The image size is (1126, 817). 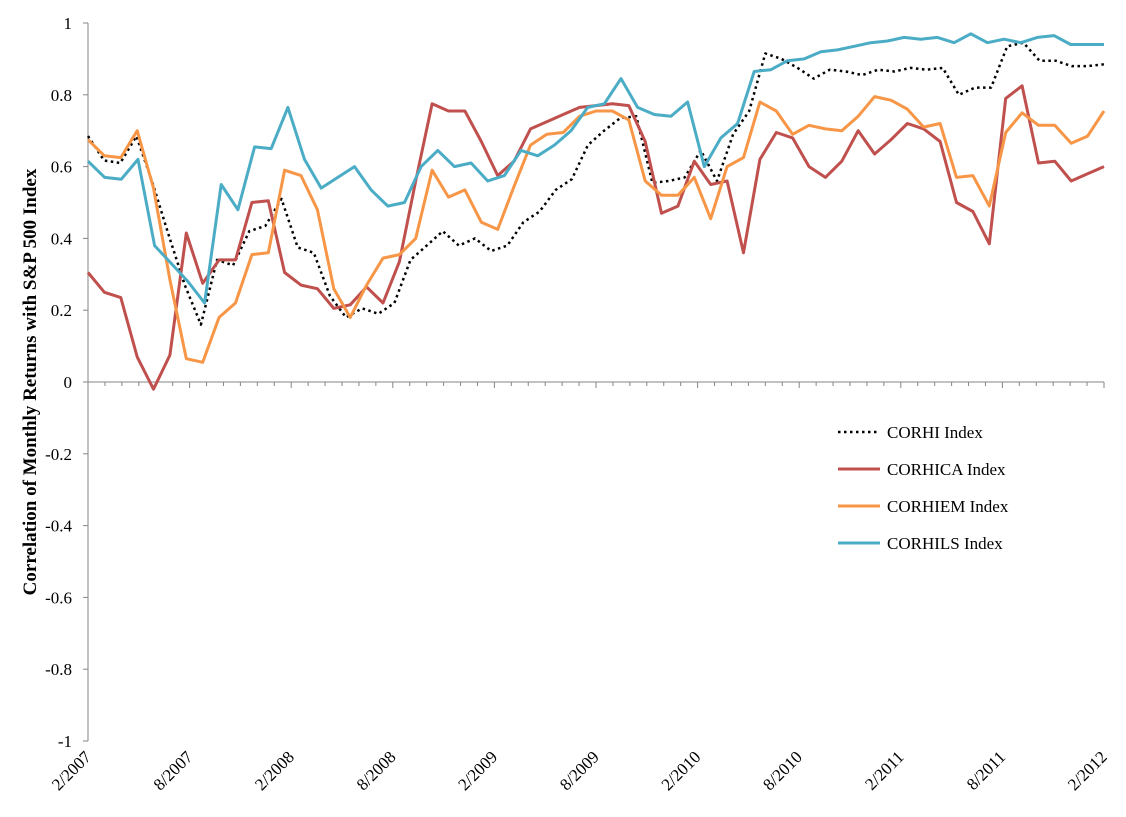 I want to click on x-tick-label: 2/2010, so click(x=681, y=770).